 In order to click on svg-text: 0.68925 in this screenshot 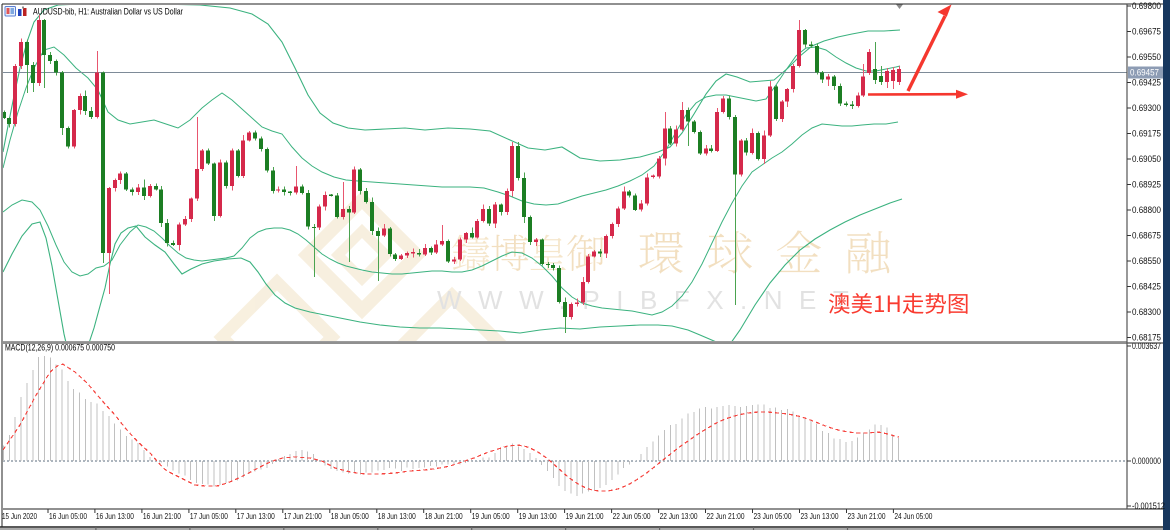, I will do `click(1146, 185)`.